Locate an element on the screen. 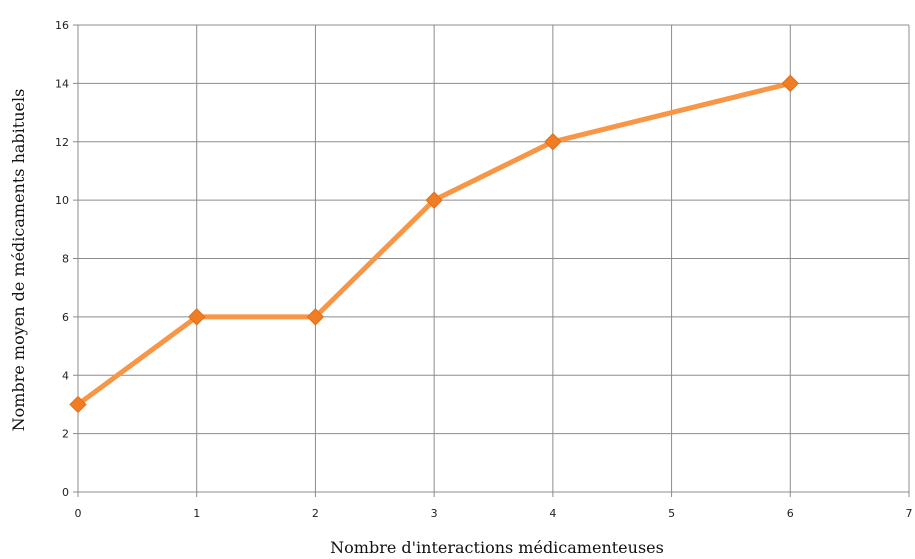 The image size is (915, 559). x-tick-label: 4 is located at coordinates (552, 513).